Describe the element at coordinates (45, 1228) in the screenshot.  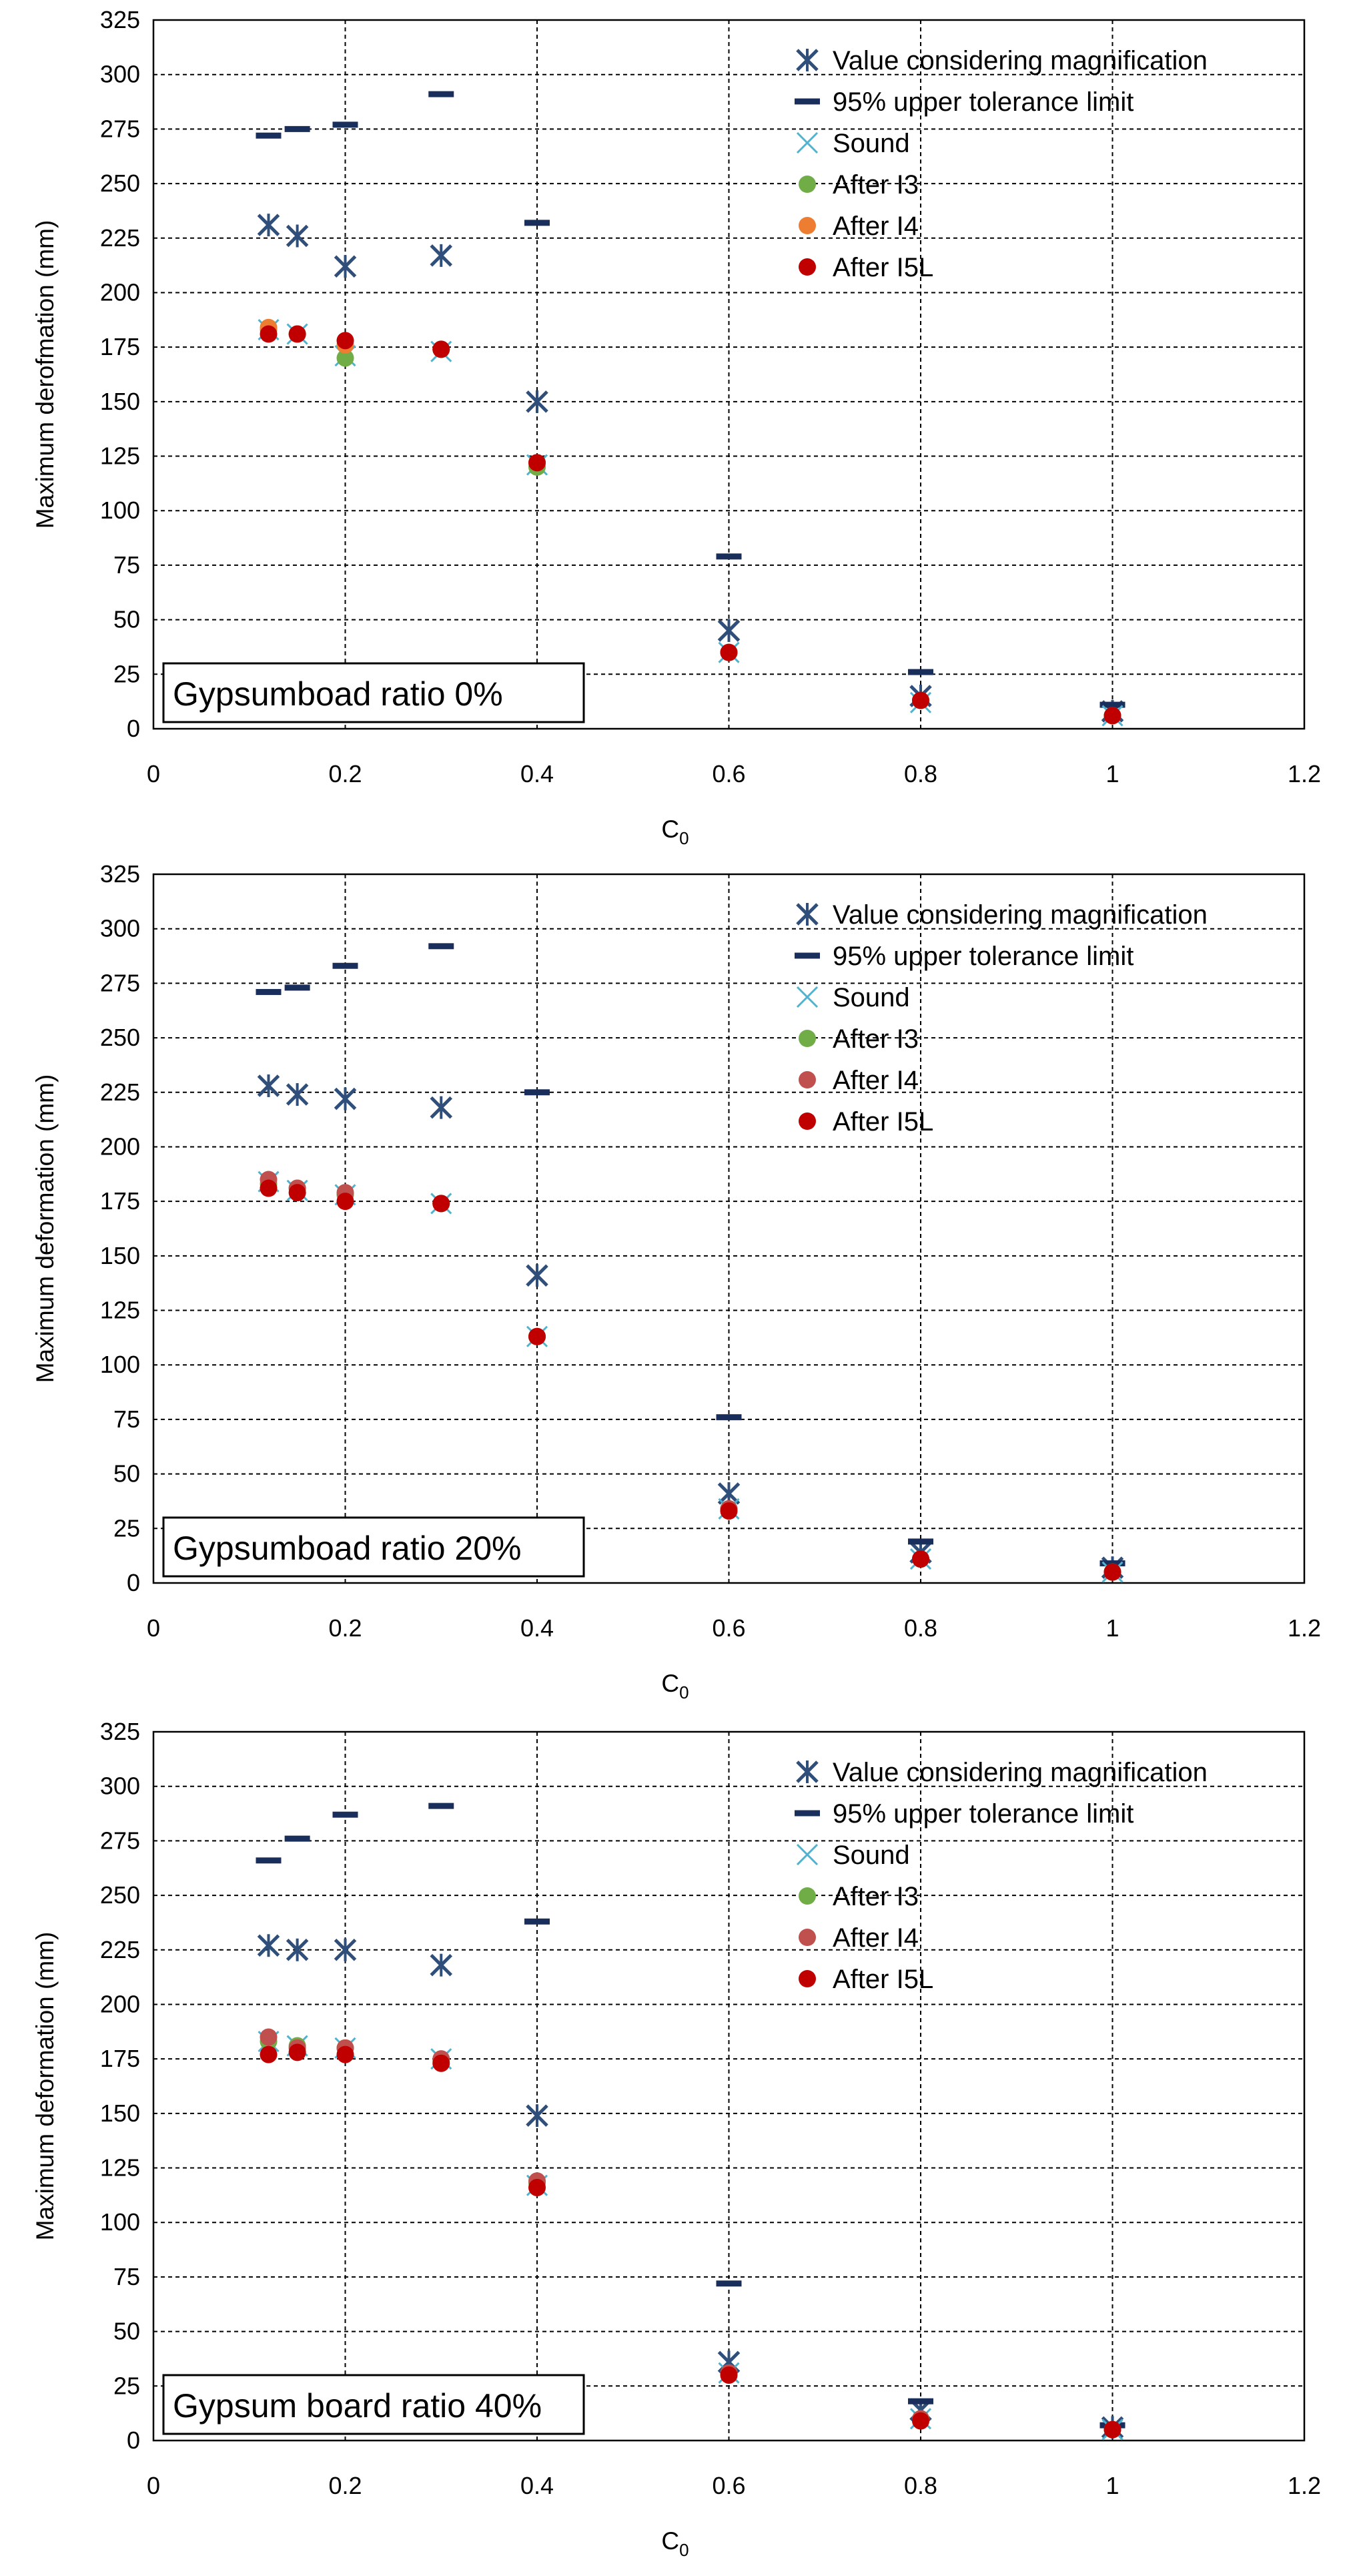
I see `y-axis-label: Maximum deformation (mm)` at that location.